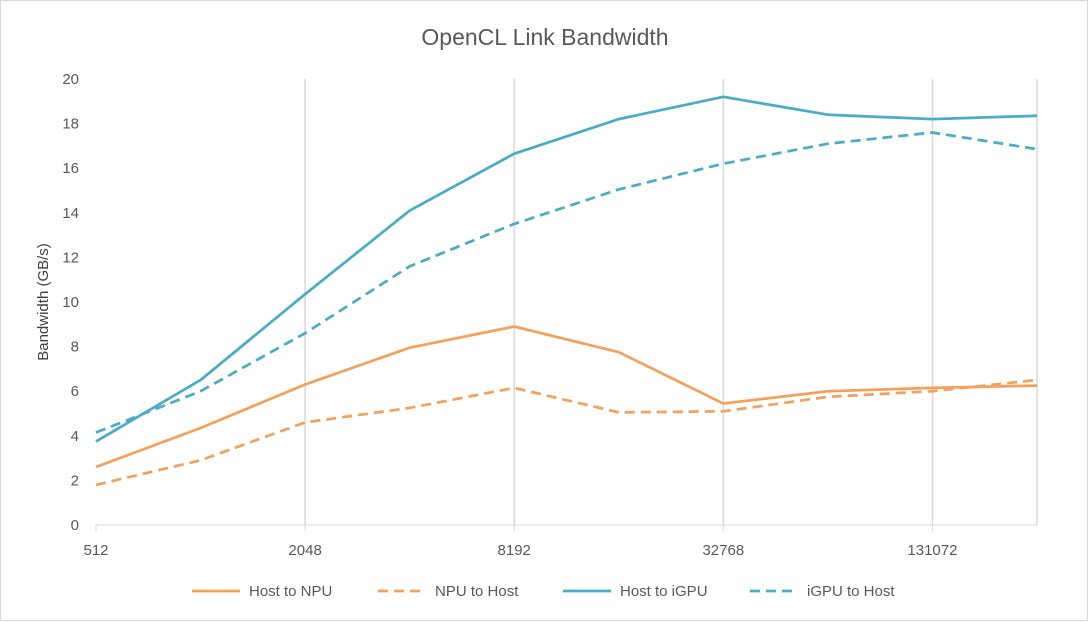 The image size is (1088, 622). I want to click on legend-label: iGPU to Host, so click(851, 591).